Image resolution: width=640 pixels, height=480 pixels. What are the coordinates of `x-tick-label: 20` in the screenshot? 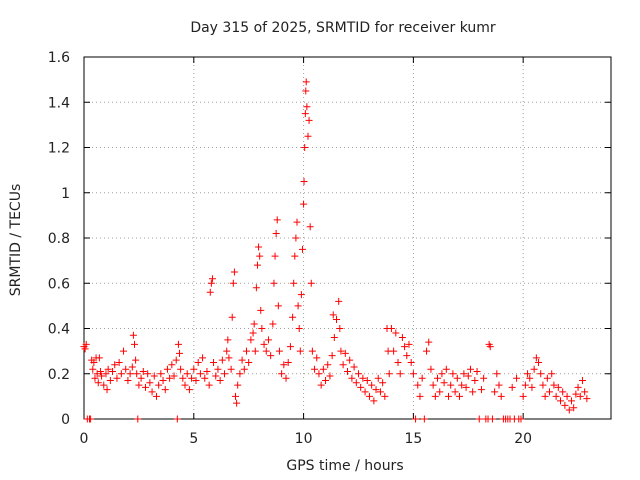 It's located at (523, 439).